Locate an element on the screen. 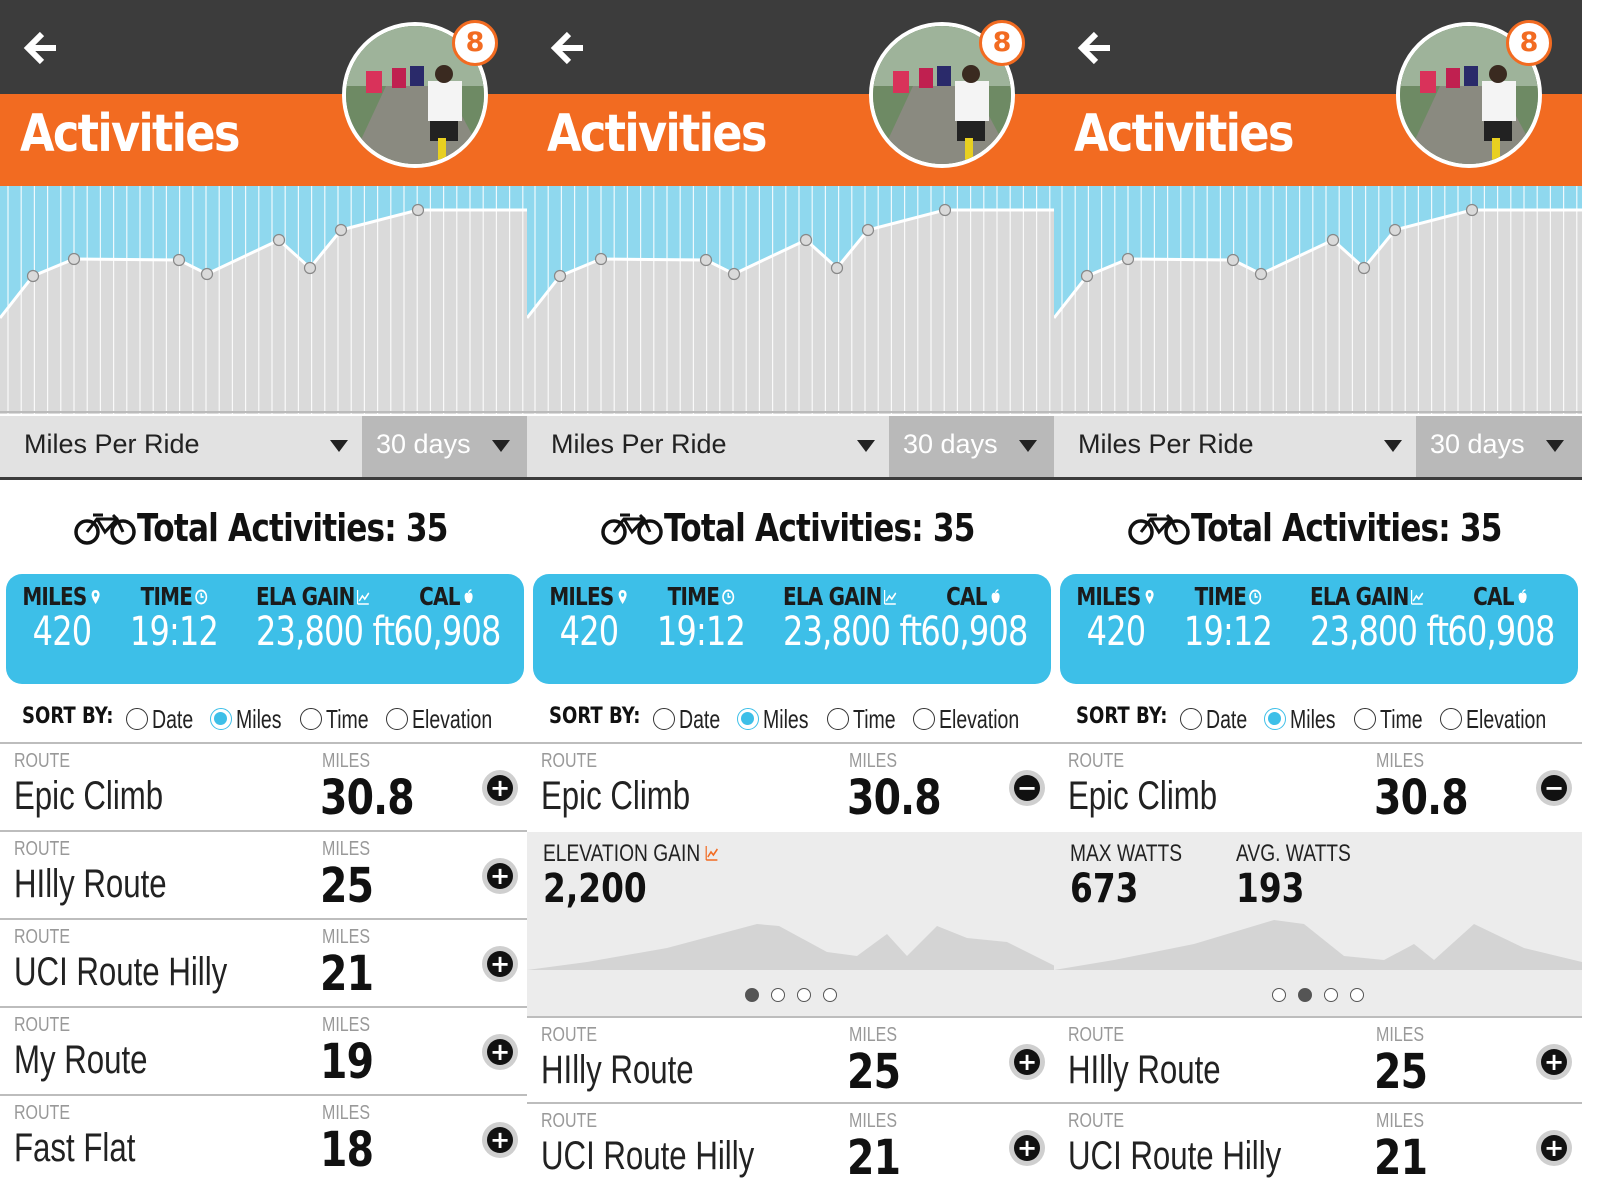 The height and width of the screenshot is (1185, 1604). miles-value: 18 is located at coordinates (347, 1150).